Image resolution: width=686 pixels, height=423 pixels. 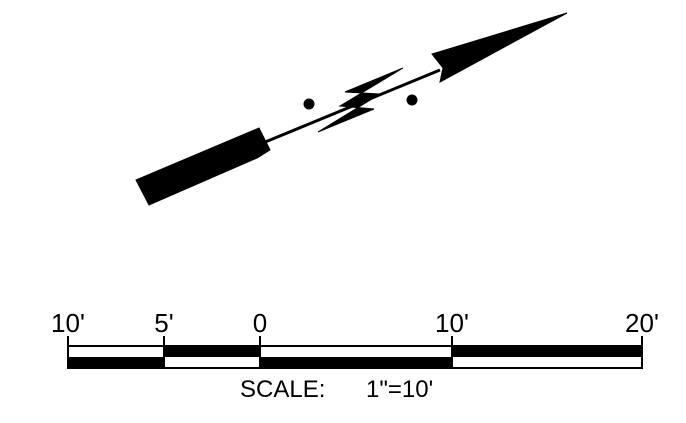 What do you see at coordinates (163, 323) in the screenshot?
I see `scale-tick-label: 5'` at bounding box center [163, 323].